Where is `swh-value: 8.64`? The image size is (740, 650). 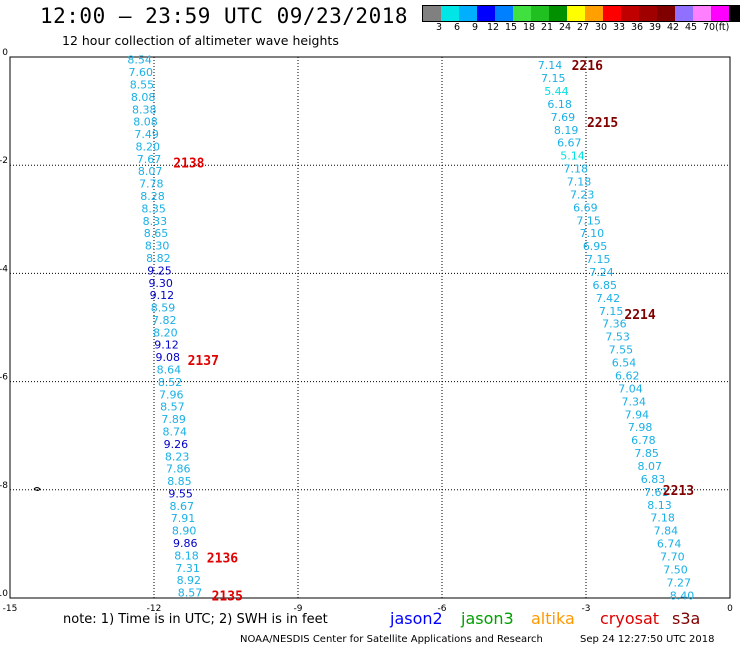
swh-value: 8.64 is located at coordinates (169, 370).